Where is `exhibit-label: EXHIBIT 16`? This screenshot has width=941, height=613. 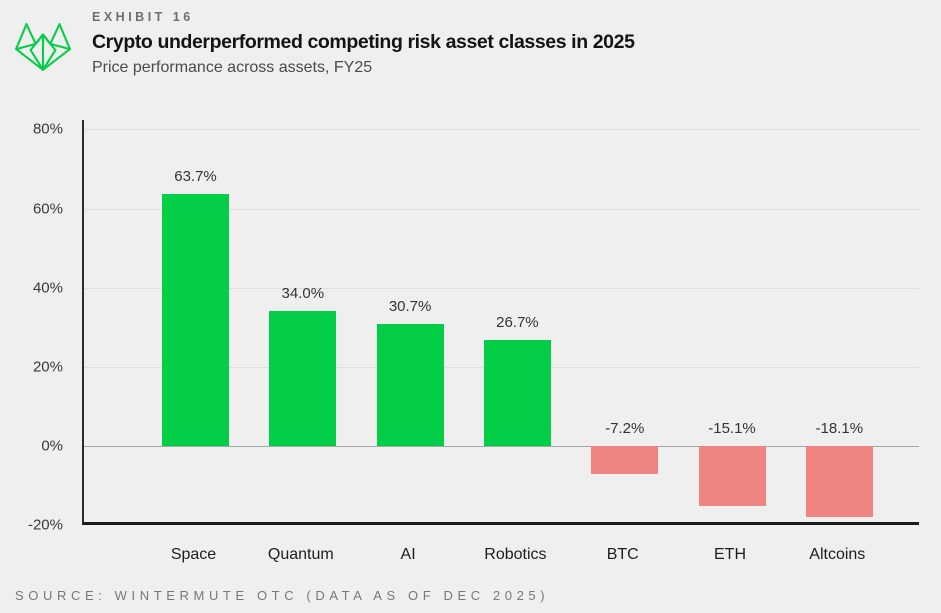
exhibit-label: EXHIBIT 16 is located at coordinates (143, 17).